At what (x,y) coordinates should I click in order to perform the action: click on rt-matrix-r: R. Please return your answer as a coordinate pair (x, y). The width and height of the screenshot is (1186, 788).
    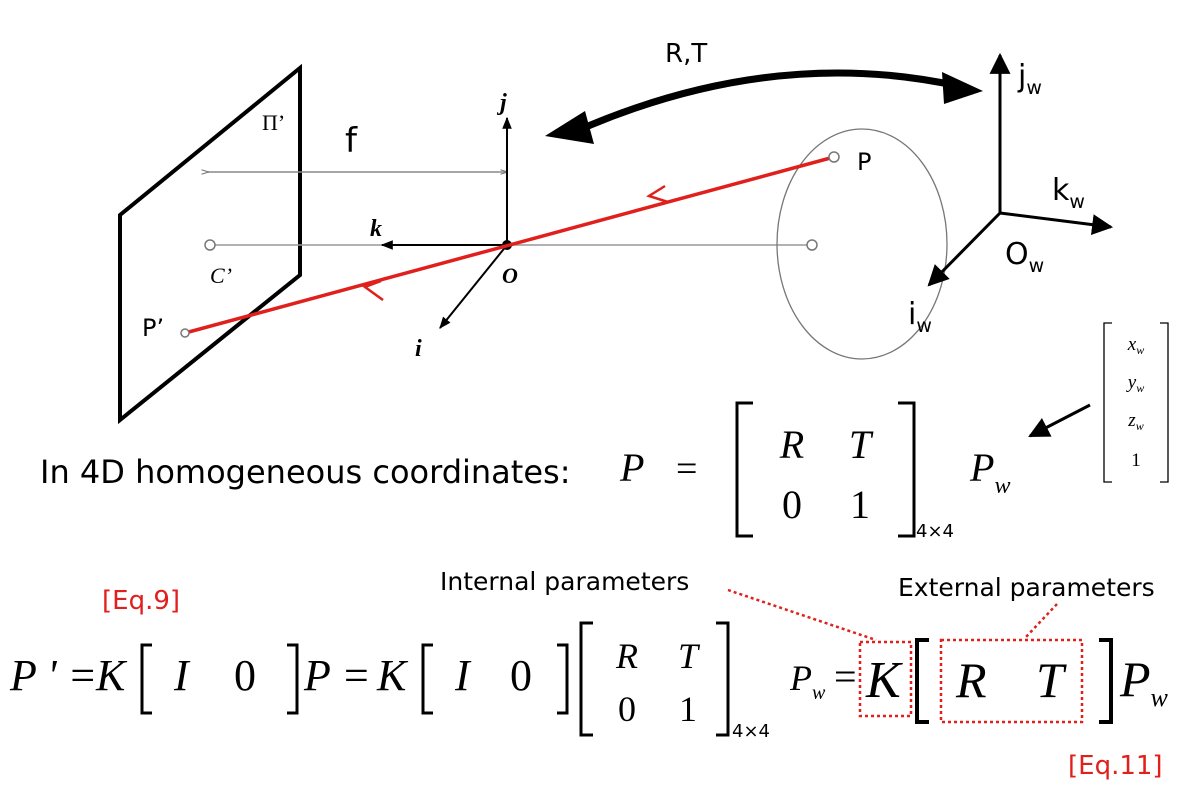
    Looking at the image, I should click on (626, 656).